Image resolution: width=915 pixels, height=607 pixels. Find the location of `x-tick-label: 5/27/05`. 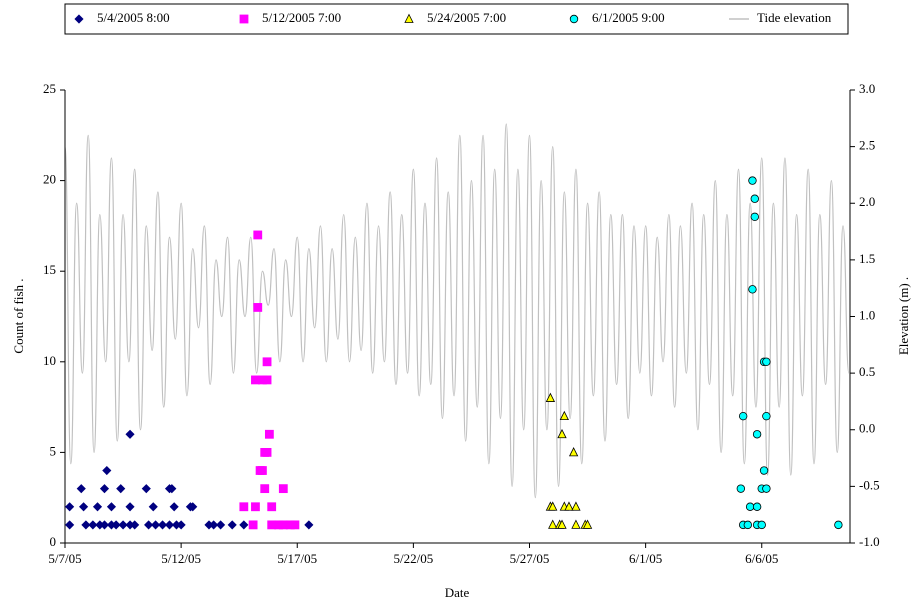

x-tick-label: 5/27/05 is located at coordinates (530, 558).